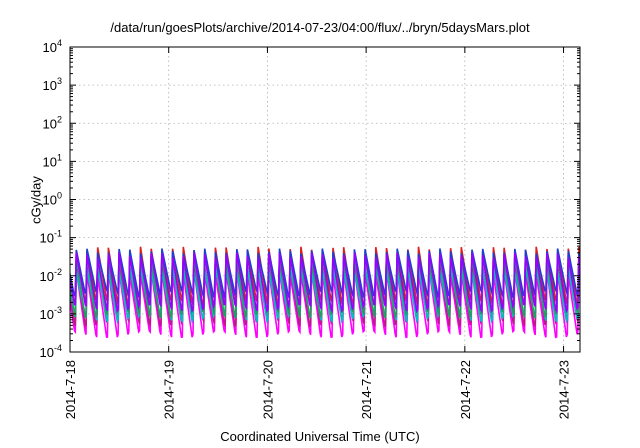  What do you see at coordinates (320, 436) in the screenshot?
I see `x-axis-label: Coordinated Universal Time (UTC)` at bounding box center [320, 436].